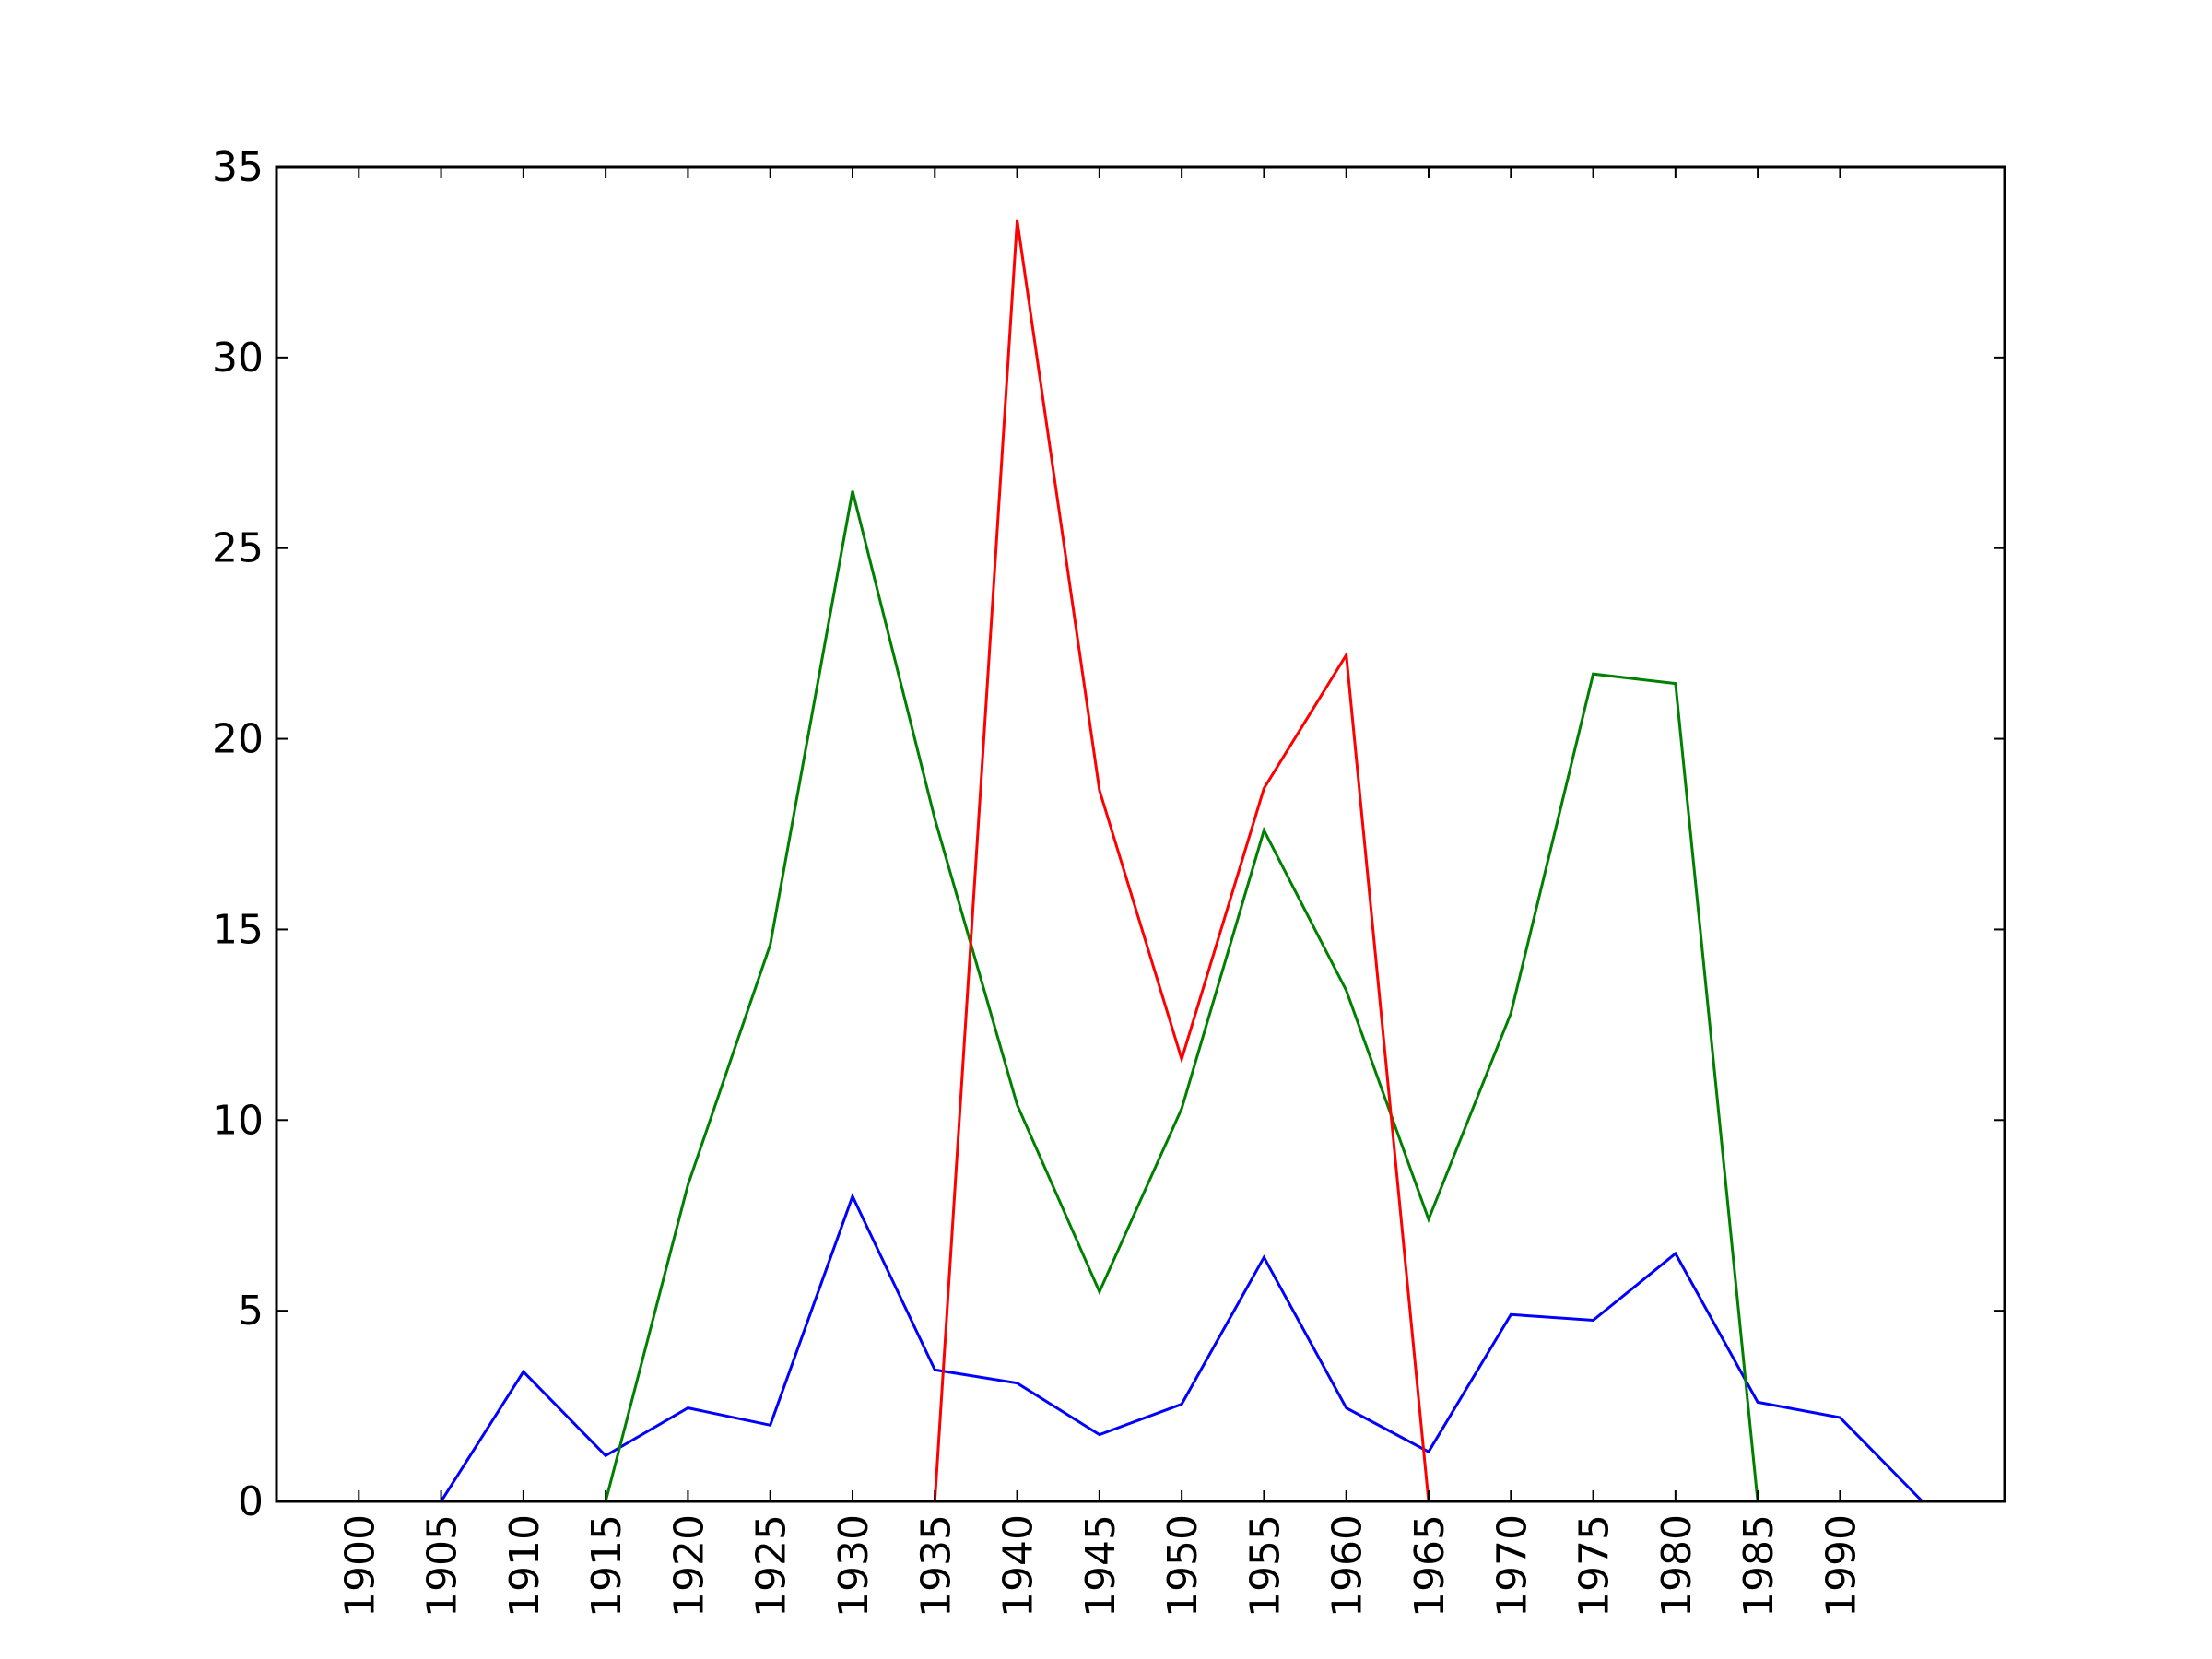 Image resolution: width=2212 pixels, height=1659 pixels. I want to click on y-tick-label: 0, so click(251, 1501).